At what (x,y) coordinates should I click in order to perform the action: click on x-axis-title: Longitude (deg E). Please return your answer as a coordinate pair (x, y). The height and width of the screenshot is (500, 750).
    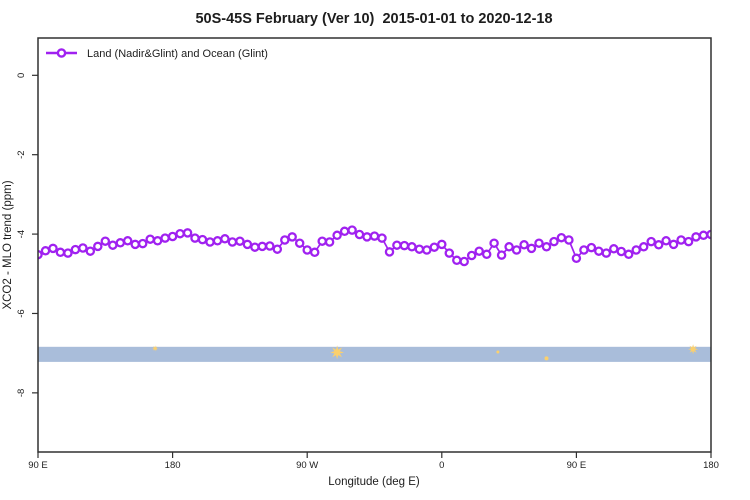
    Looking at the image, I should click on (374, 482).